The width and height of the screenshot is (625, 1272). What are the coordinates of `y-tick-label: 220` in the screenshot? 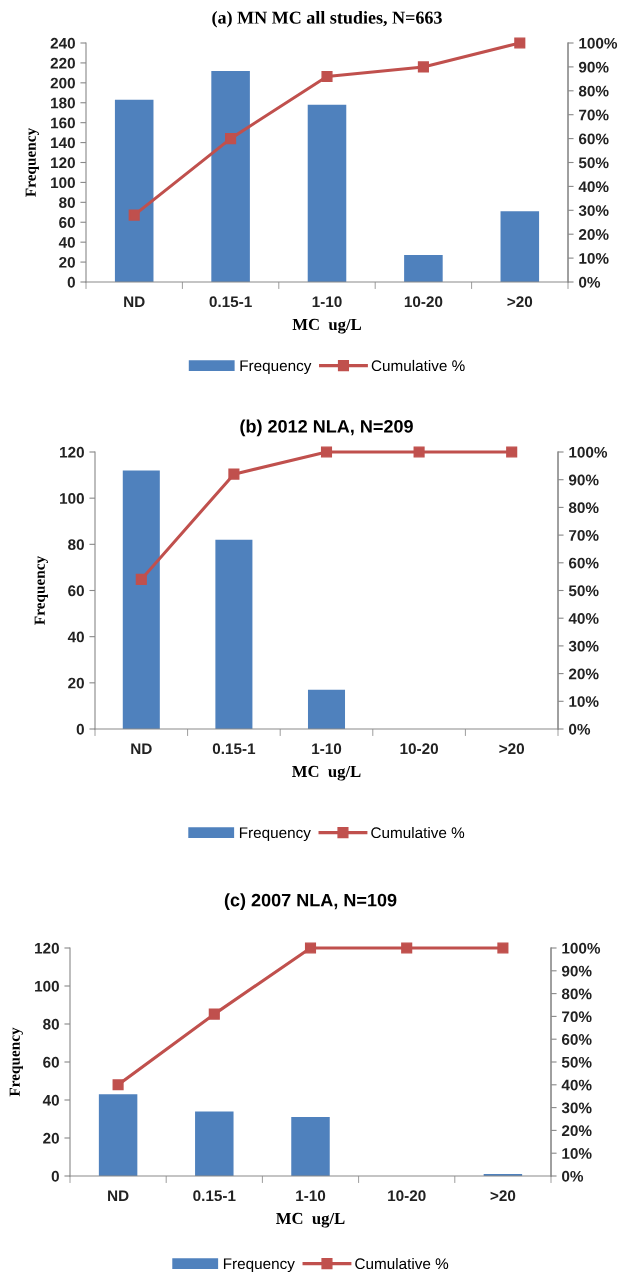 It's located at (62, 63).